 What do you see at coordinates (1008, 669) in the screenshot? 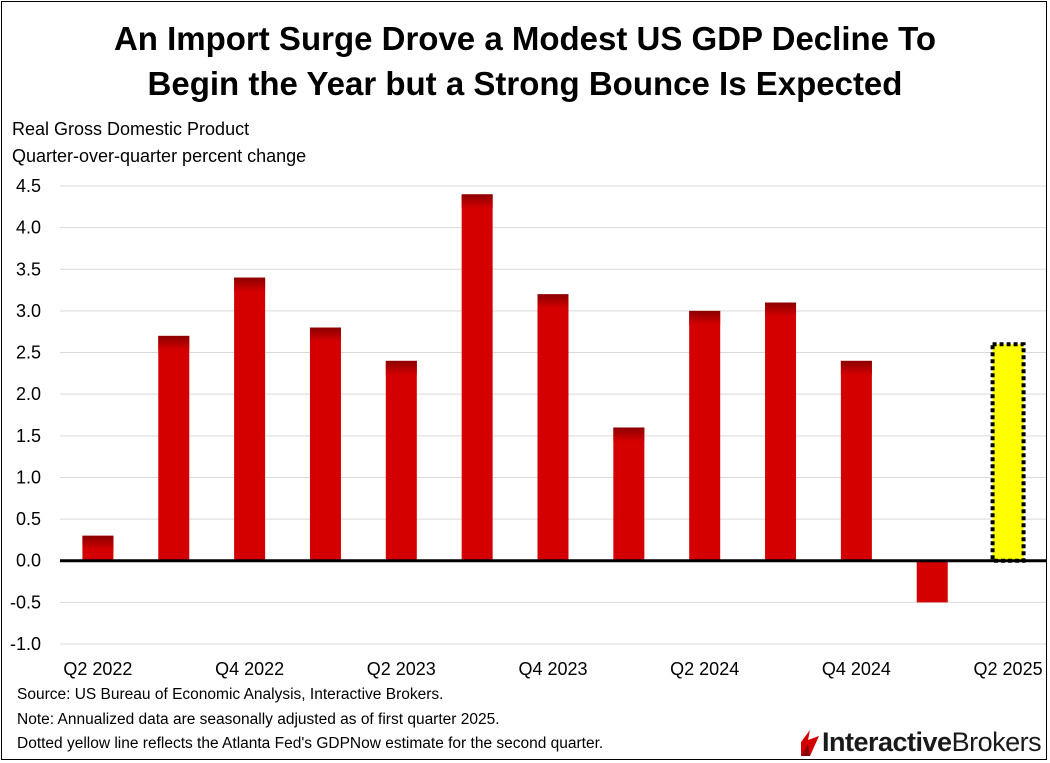
I see `x-tick-label: Q2 2025` at bounding box center [1008, 669].